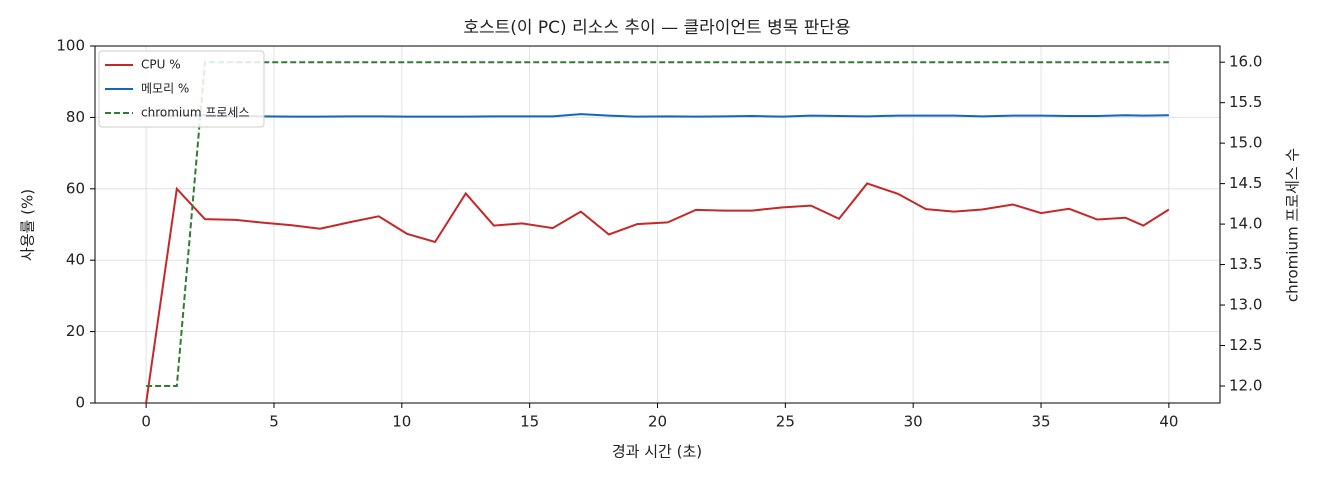  Describe the element at coordinates (401, 422) in the screenshot. I see `x-tick-label: 10` at that location.